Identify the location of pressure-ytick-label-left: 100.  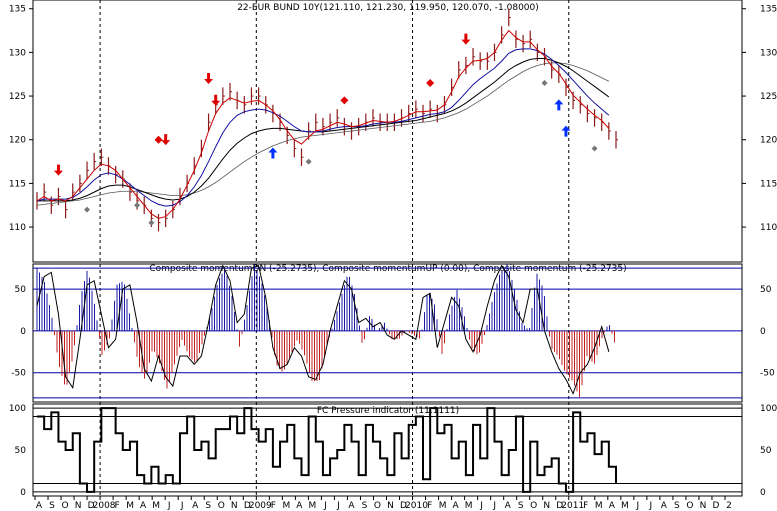
(17, 409).